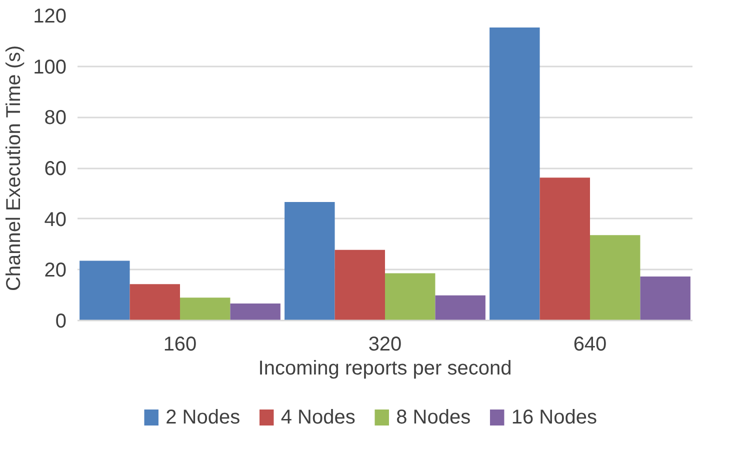  Describe the element at coordinates (590, 345) in the screenshot. I see `x-tick-label: 640` at that location.